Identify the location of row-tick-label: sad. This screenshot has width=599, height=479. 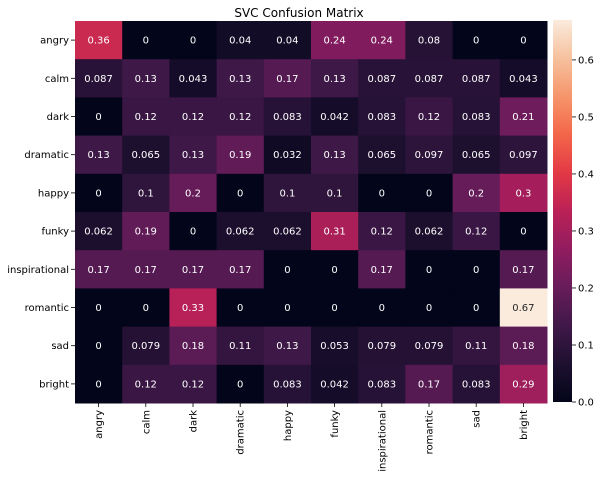
(60, 346).